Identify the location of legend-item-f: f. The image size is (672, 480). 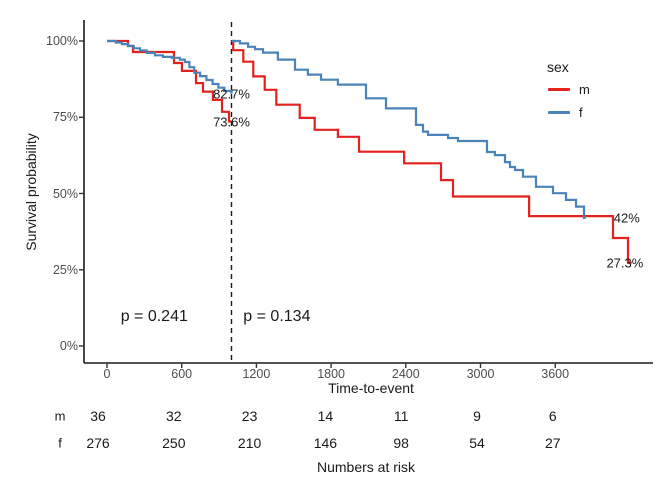
(565, 112).